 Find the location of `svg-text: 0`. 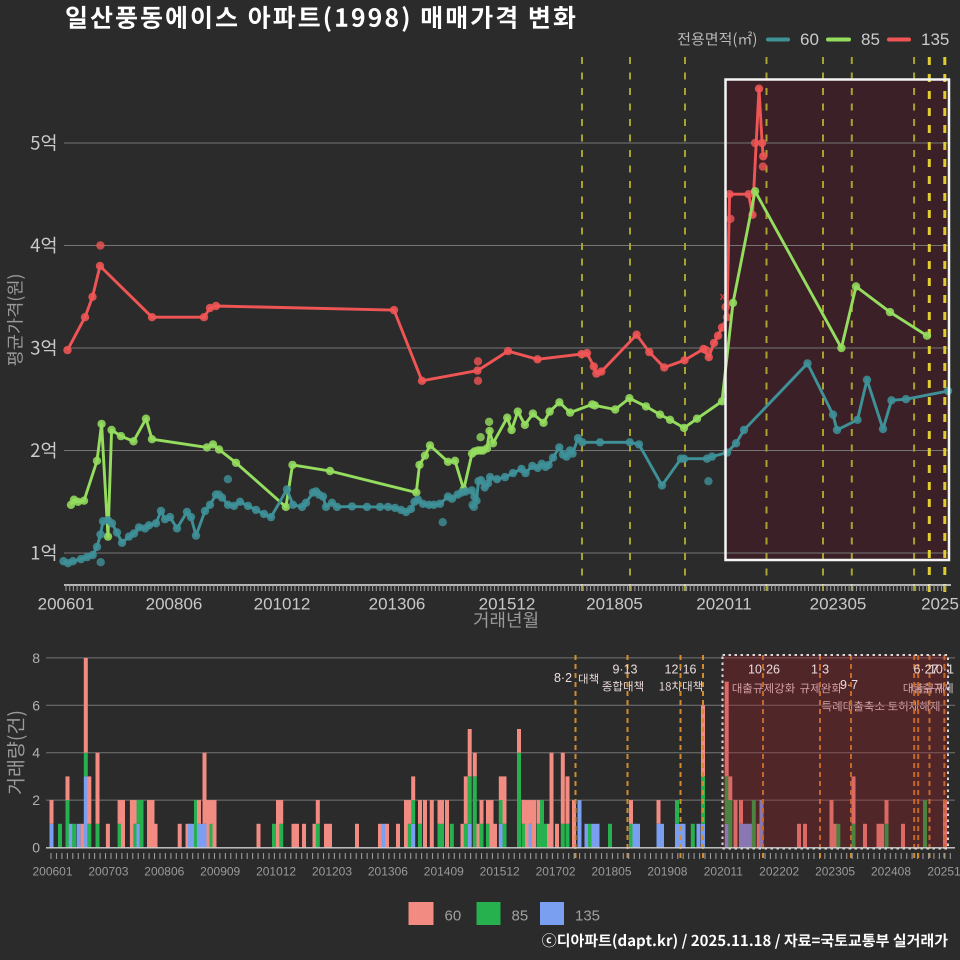

svg-text: 0 is located at coordinates (36, 848).